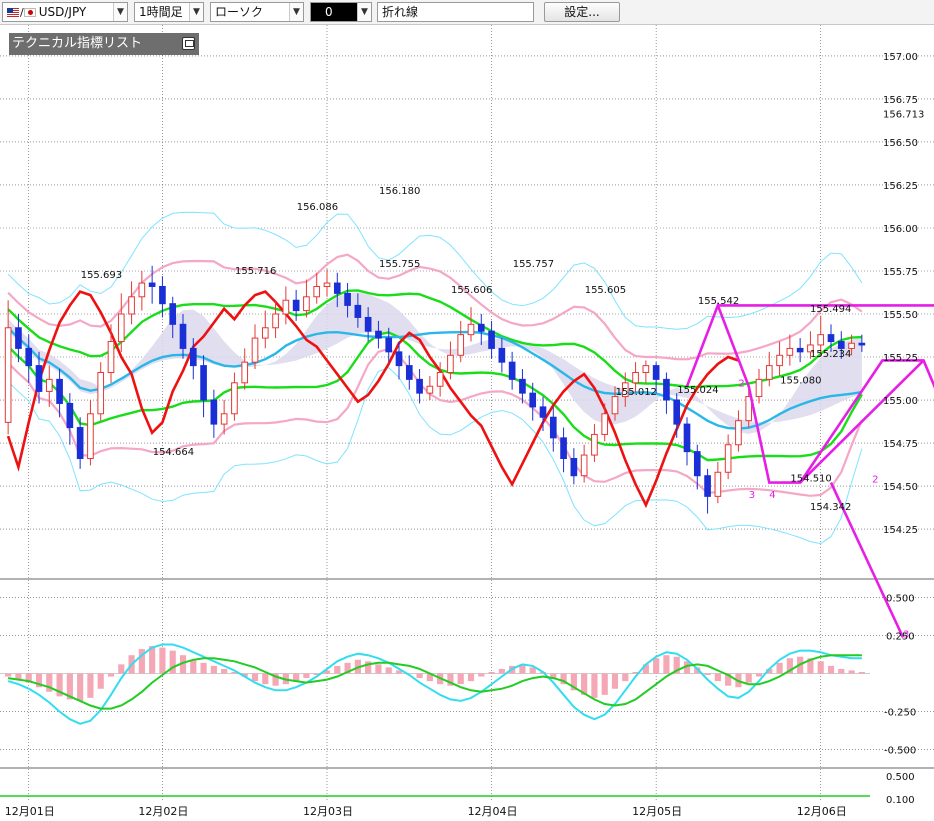  What do you see at coordinates (718, 301) in the screenshot?
I see `price-annotation: 155.542` at bounding box center [718, 301].